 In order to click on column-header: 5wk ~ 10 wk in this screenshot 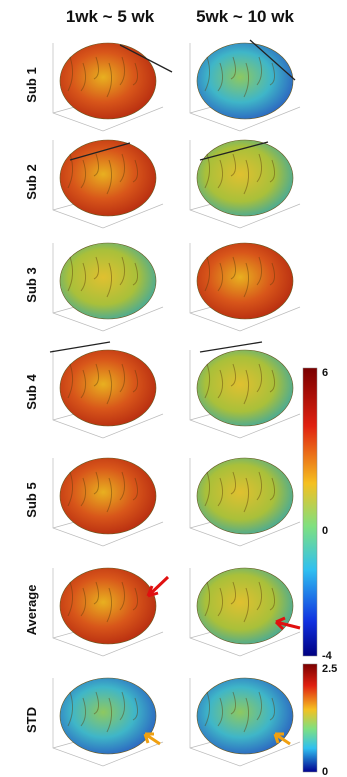, I will do `click(245, 16)`.